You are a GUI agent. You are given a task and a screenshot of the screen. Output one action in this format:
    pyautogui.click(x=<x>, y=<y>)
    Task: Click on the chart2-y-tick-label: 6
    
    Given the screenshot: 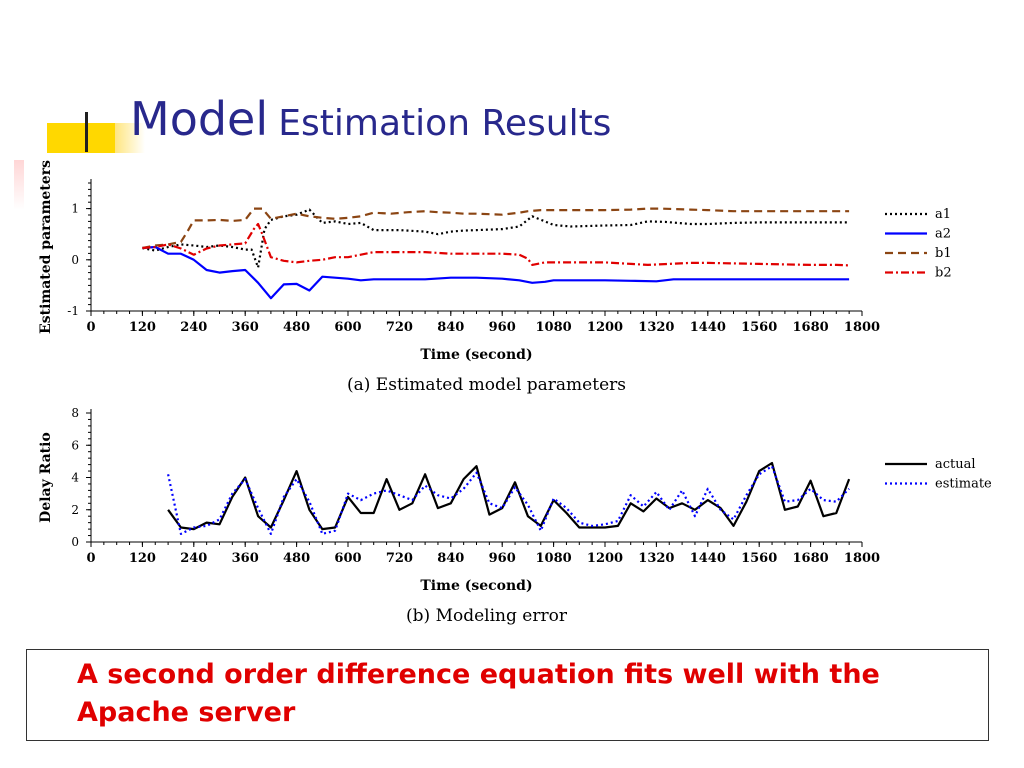 What is the action you would take?
    pyautogui.click(x=75, y=445)
    